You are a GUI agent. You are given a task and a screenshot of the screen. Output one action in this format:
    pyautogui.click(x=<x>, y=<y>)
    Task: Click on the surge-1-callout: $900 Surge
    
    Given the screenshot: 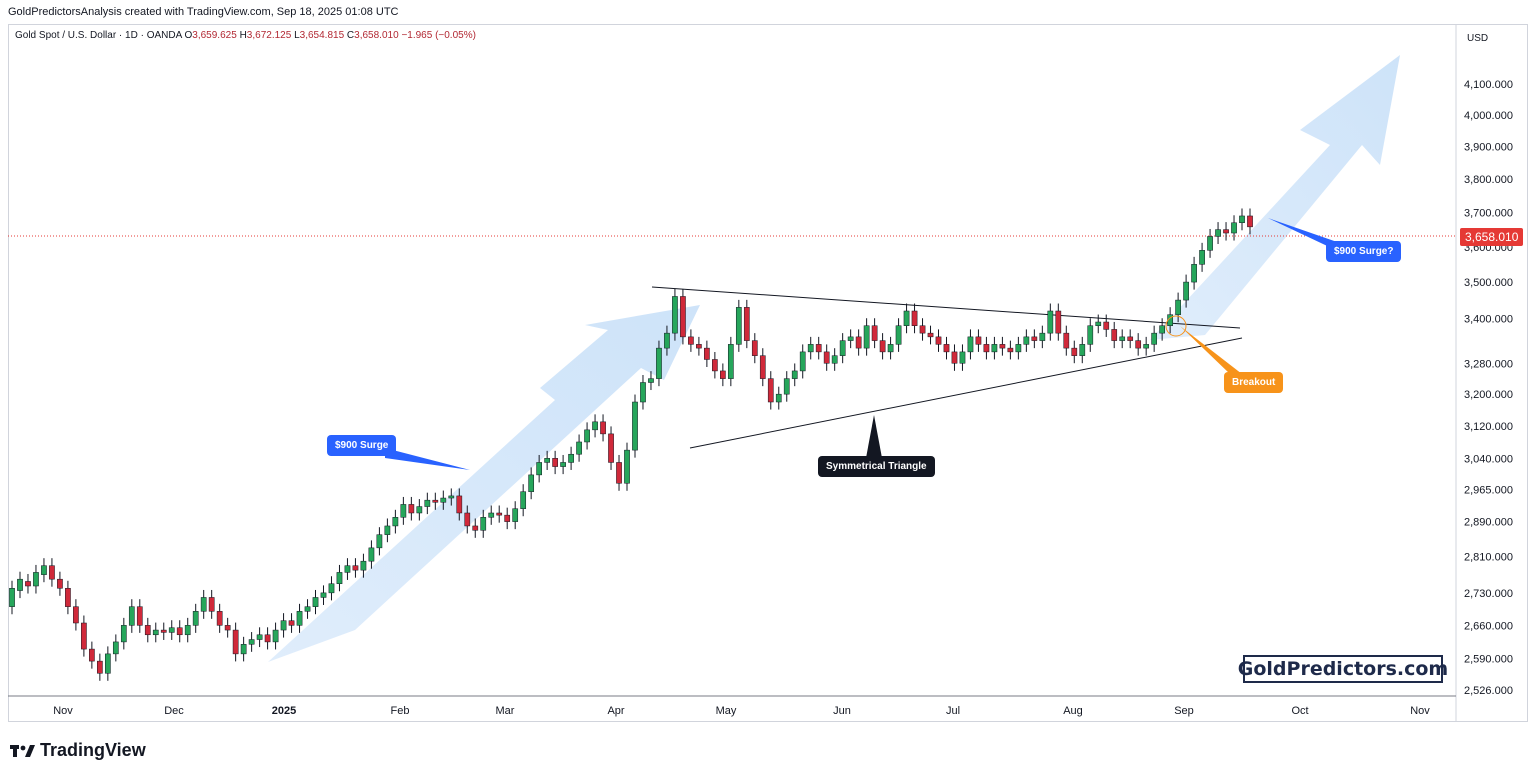 What is the action you would take?
    pyautogui.click(x=362, y=445)
    